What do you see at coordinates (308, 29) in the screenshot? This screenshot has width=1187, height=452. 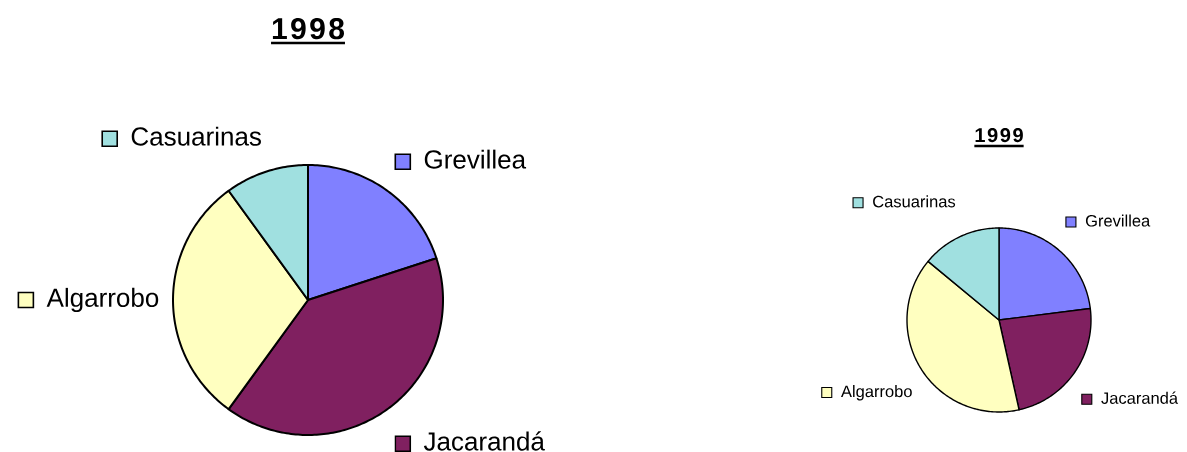 I see `chart-title: 1998` at bounding box center [308, 29].